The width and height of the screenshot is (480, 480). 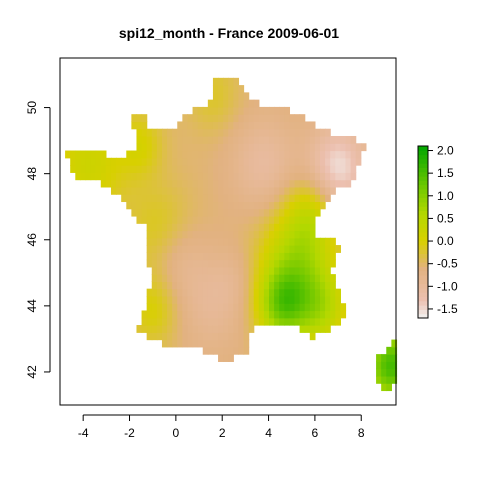 I want to click on legend-swatch, so click(x=423, y=187).